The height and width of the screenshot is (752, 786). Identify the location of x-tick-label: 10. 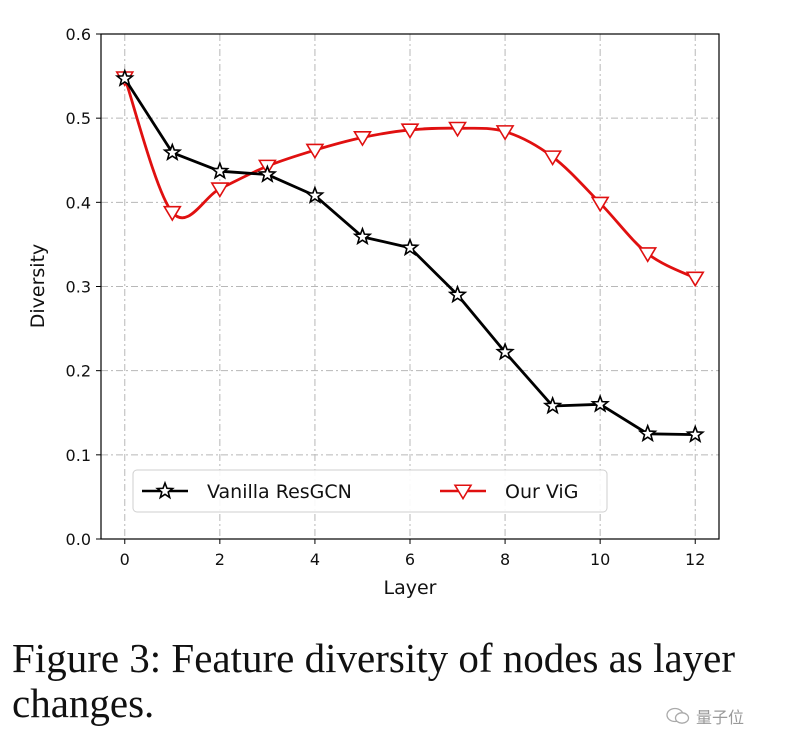
(600, 559).